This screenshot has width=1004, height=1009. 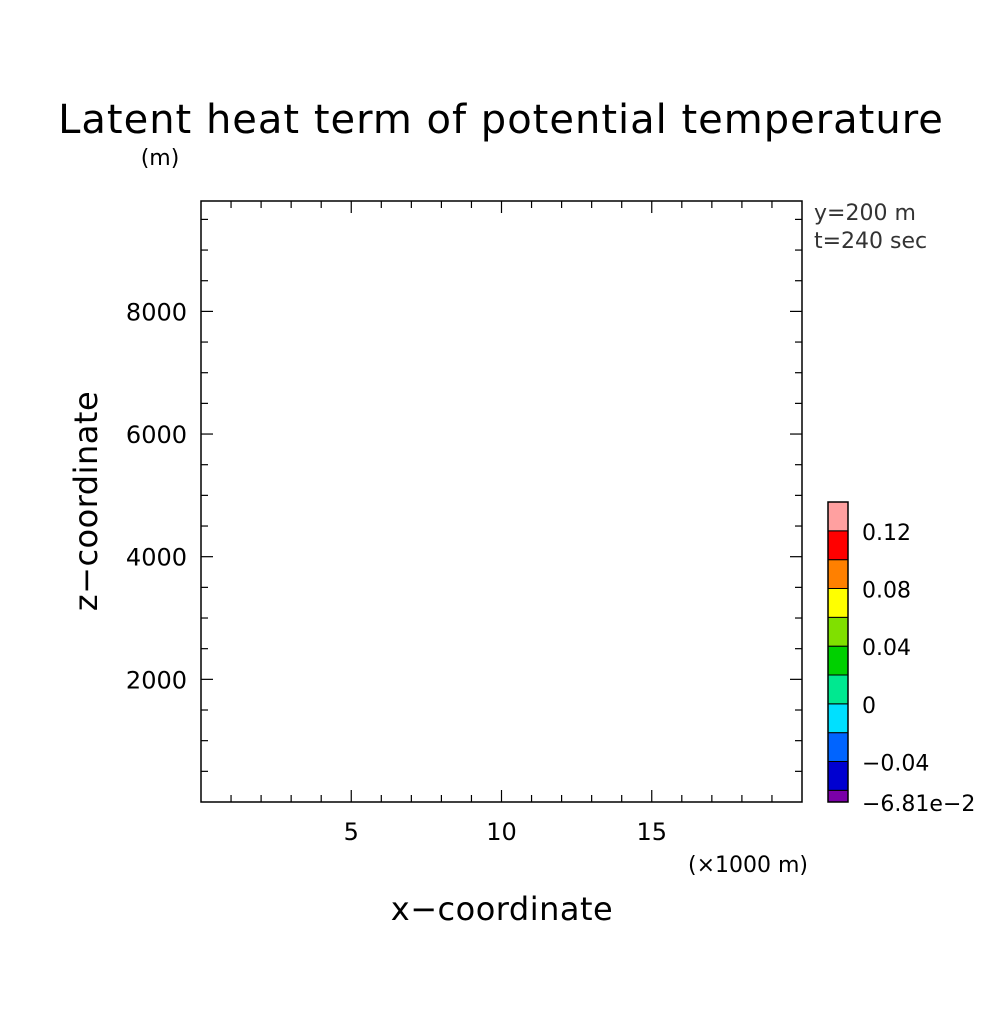 What do you see at coordinates (869, 706) in the screenshot?
I see `colorbar-label: 0` at bounding box center [869, 706].